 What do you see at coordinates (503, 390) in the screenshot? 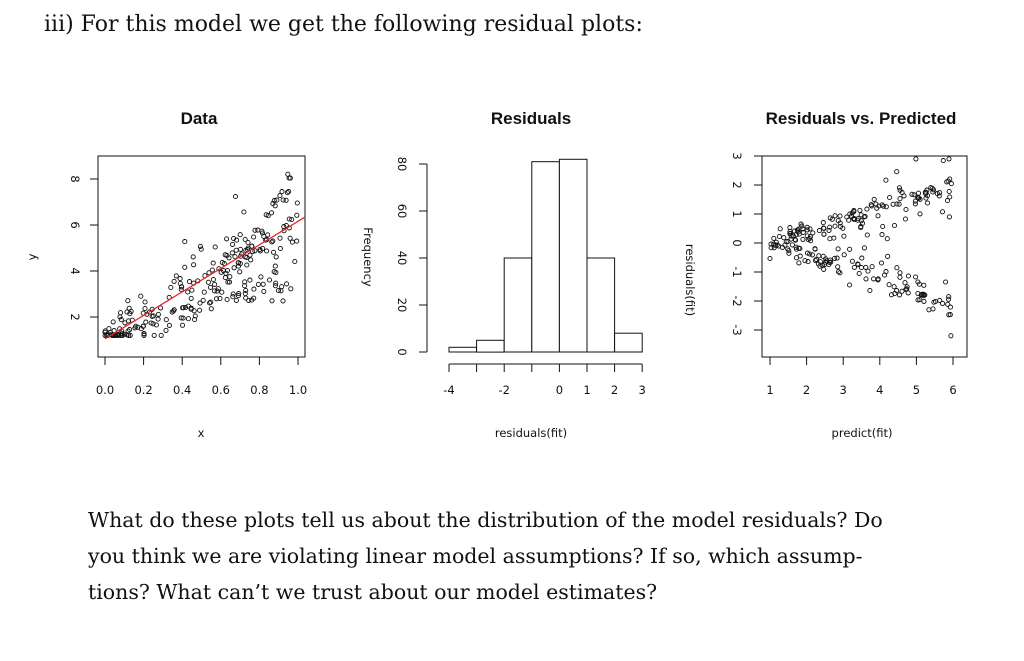
I see `x-tick-label: -2` at bounding box center [503, 390].